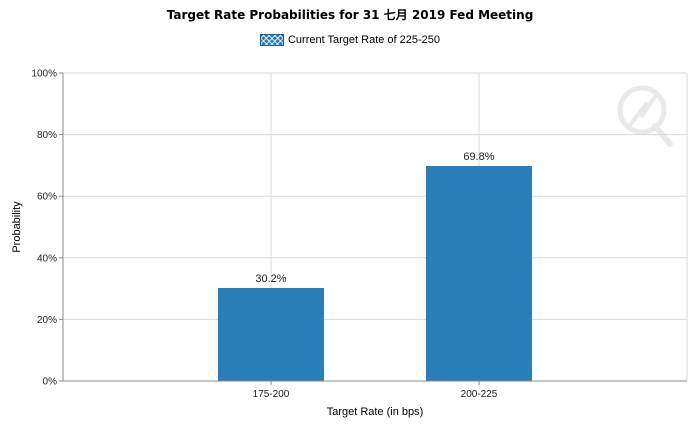 The height and width of the screenshot is (425, 700). I want to click on x-axis-title: Target Rate (in bps), so click(375, 412).